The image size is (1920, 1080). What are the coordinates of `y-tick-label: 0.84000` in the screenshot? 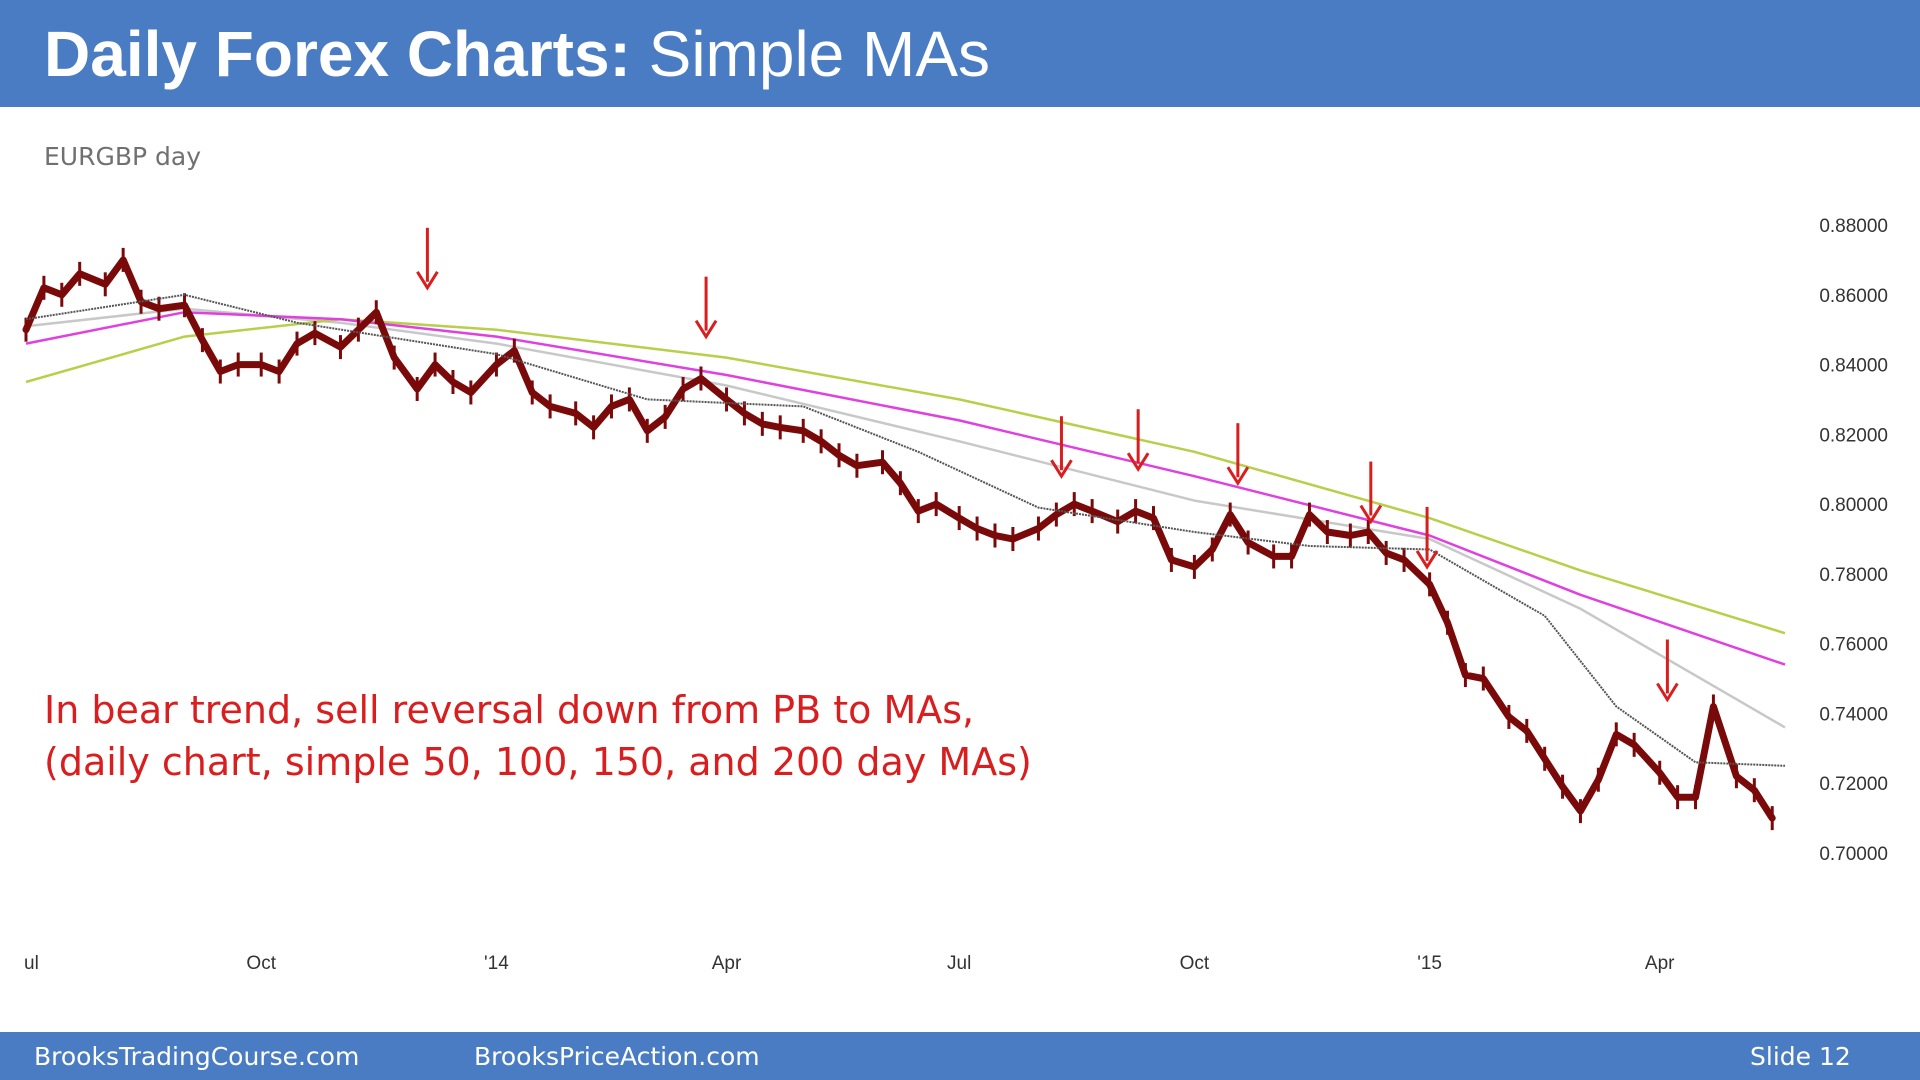 It's located at (1853, 366).